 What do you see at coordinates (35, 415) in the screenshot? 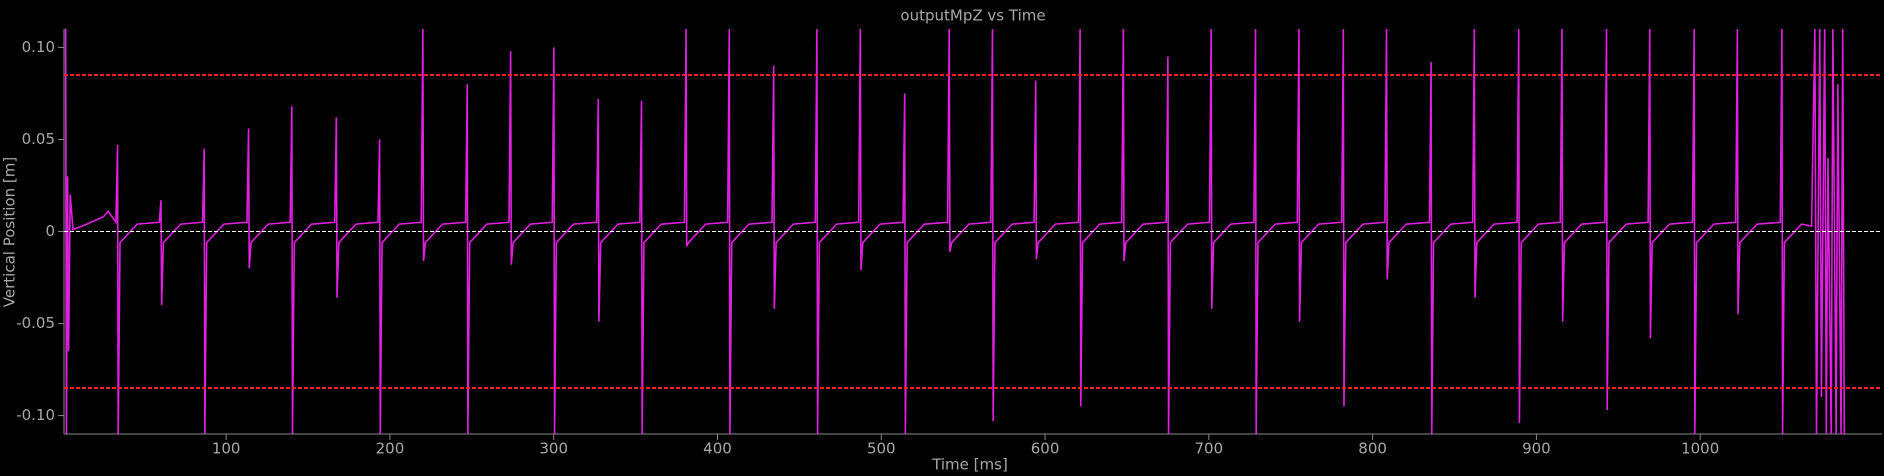
I see `y-tick-label: -0.10` at bounding box center [35, 415].